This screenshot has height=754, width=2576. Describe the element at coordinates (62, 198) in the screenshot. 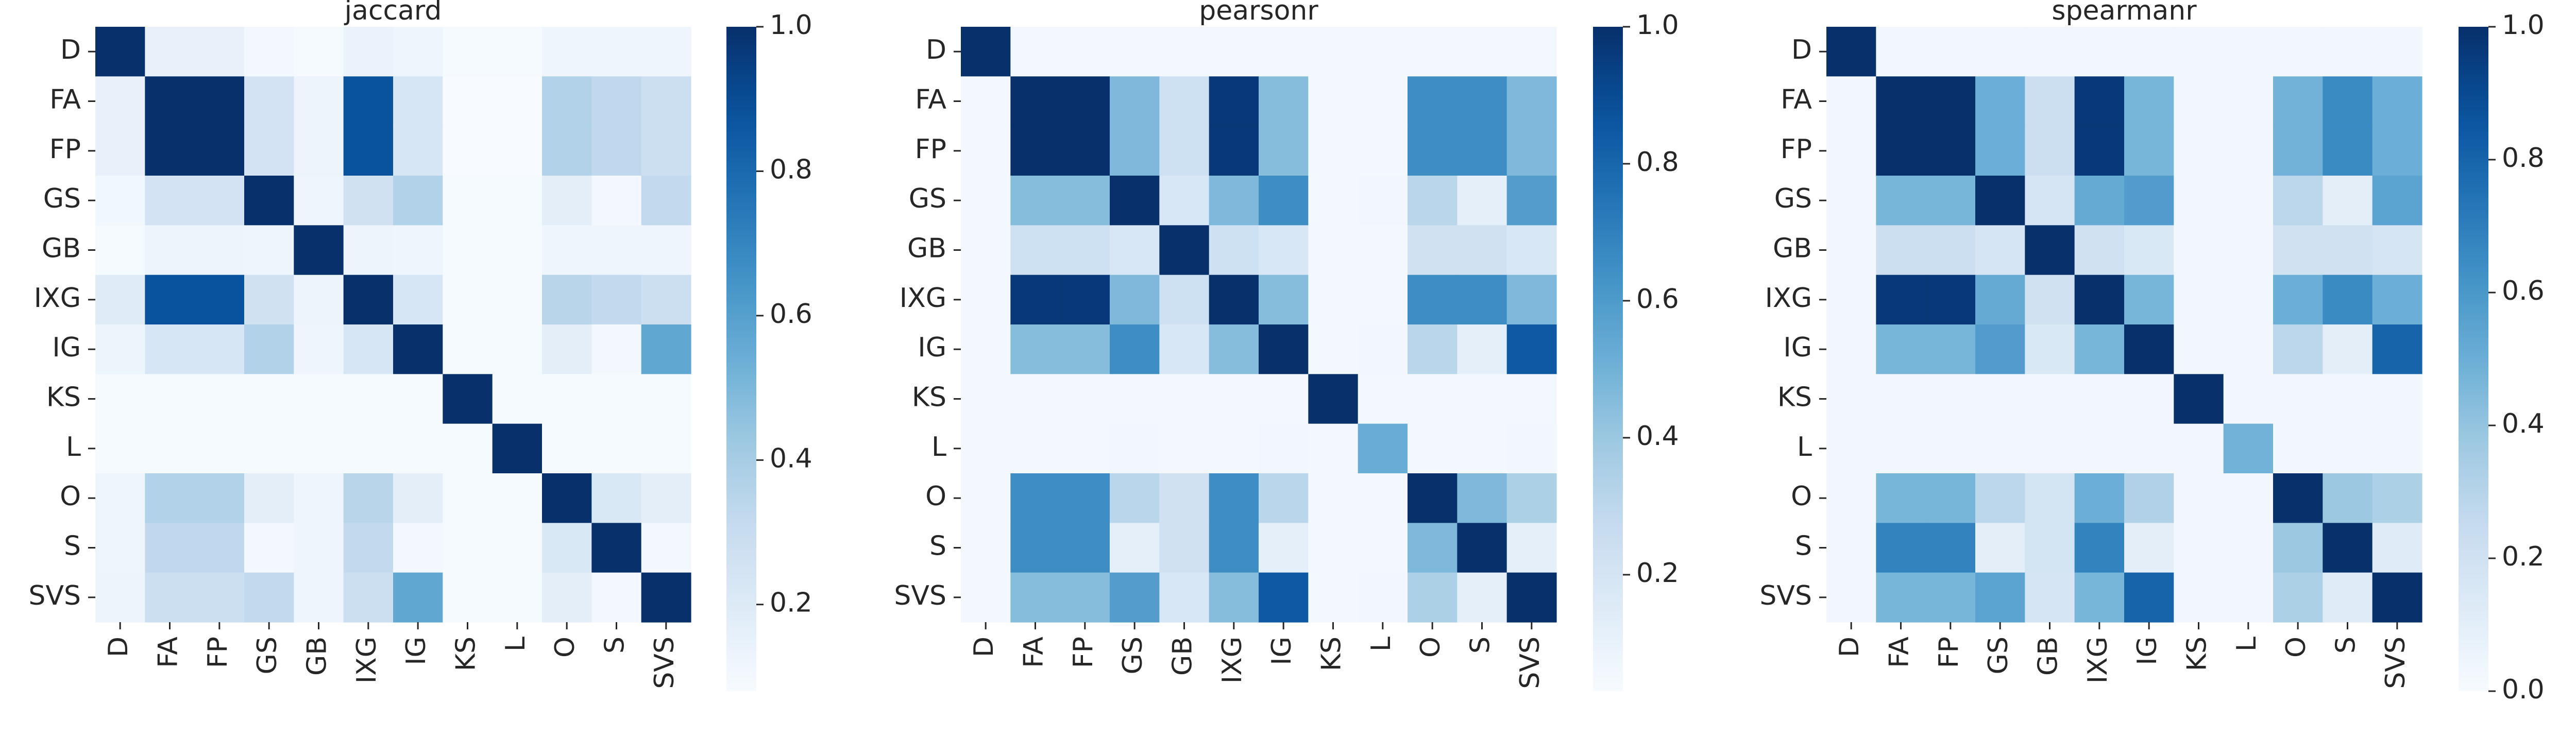

I see `y-tick-label: GS` at that location.